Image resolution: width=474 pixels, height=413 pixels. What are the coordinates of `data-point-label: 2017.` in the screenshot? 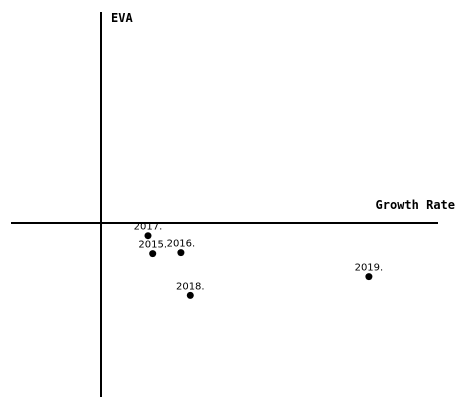 It's located at (148, 227).